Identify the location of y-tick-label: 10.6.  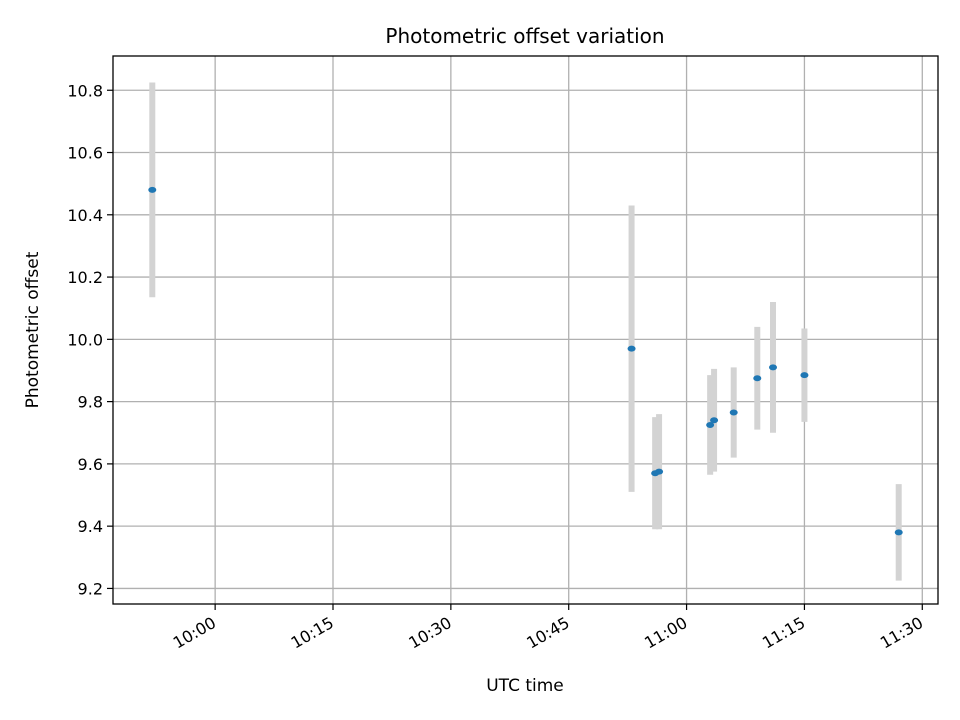
(85, 153).